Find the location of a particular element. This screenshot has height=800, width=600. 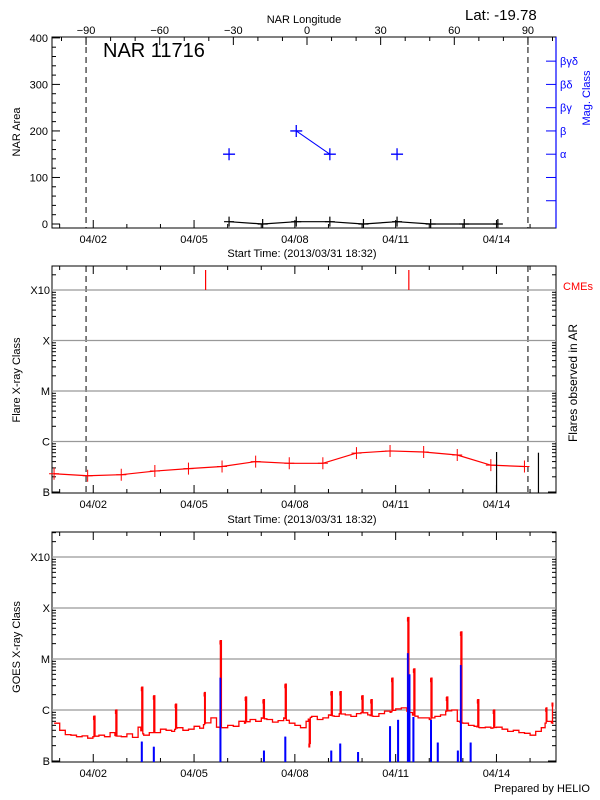

mag-class-tick-label: β is located at coordinates (563, 132).